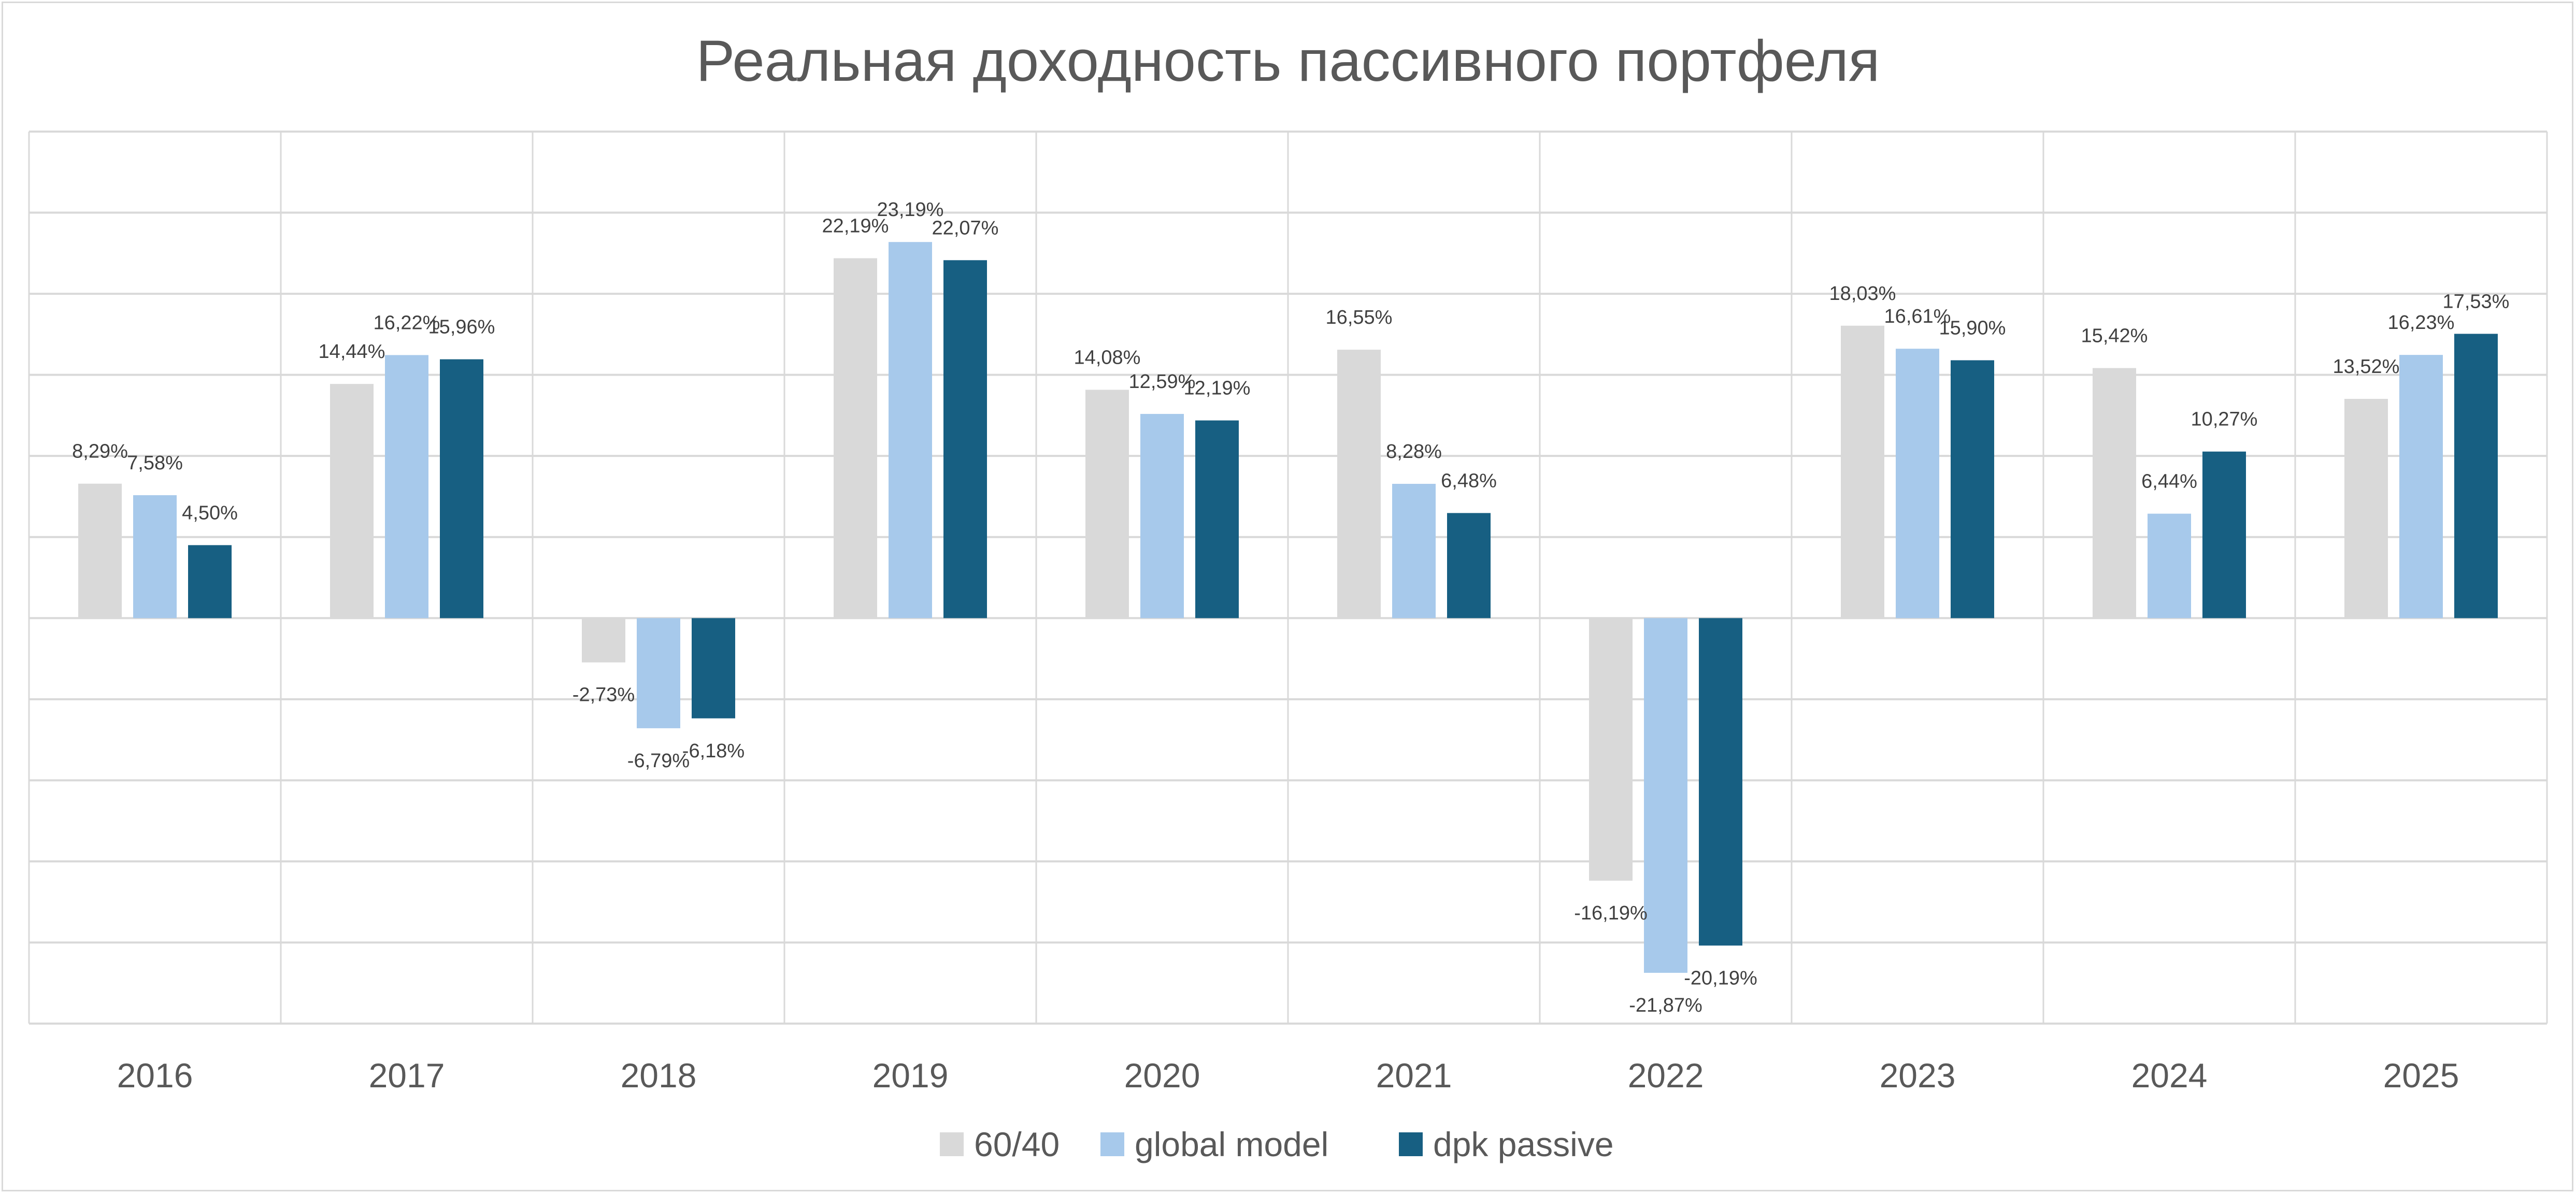 The image size is (2576, 1194). I want to click on x-tick-label: 2016, so click(155, 1075).